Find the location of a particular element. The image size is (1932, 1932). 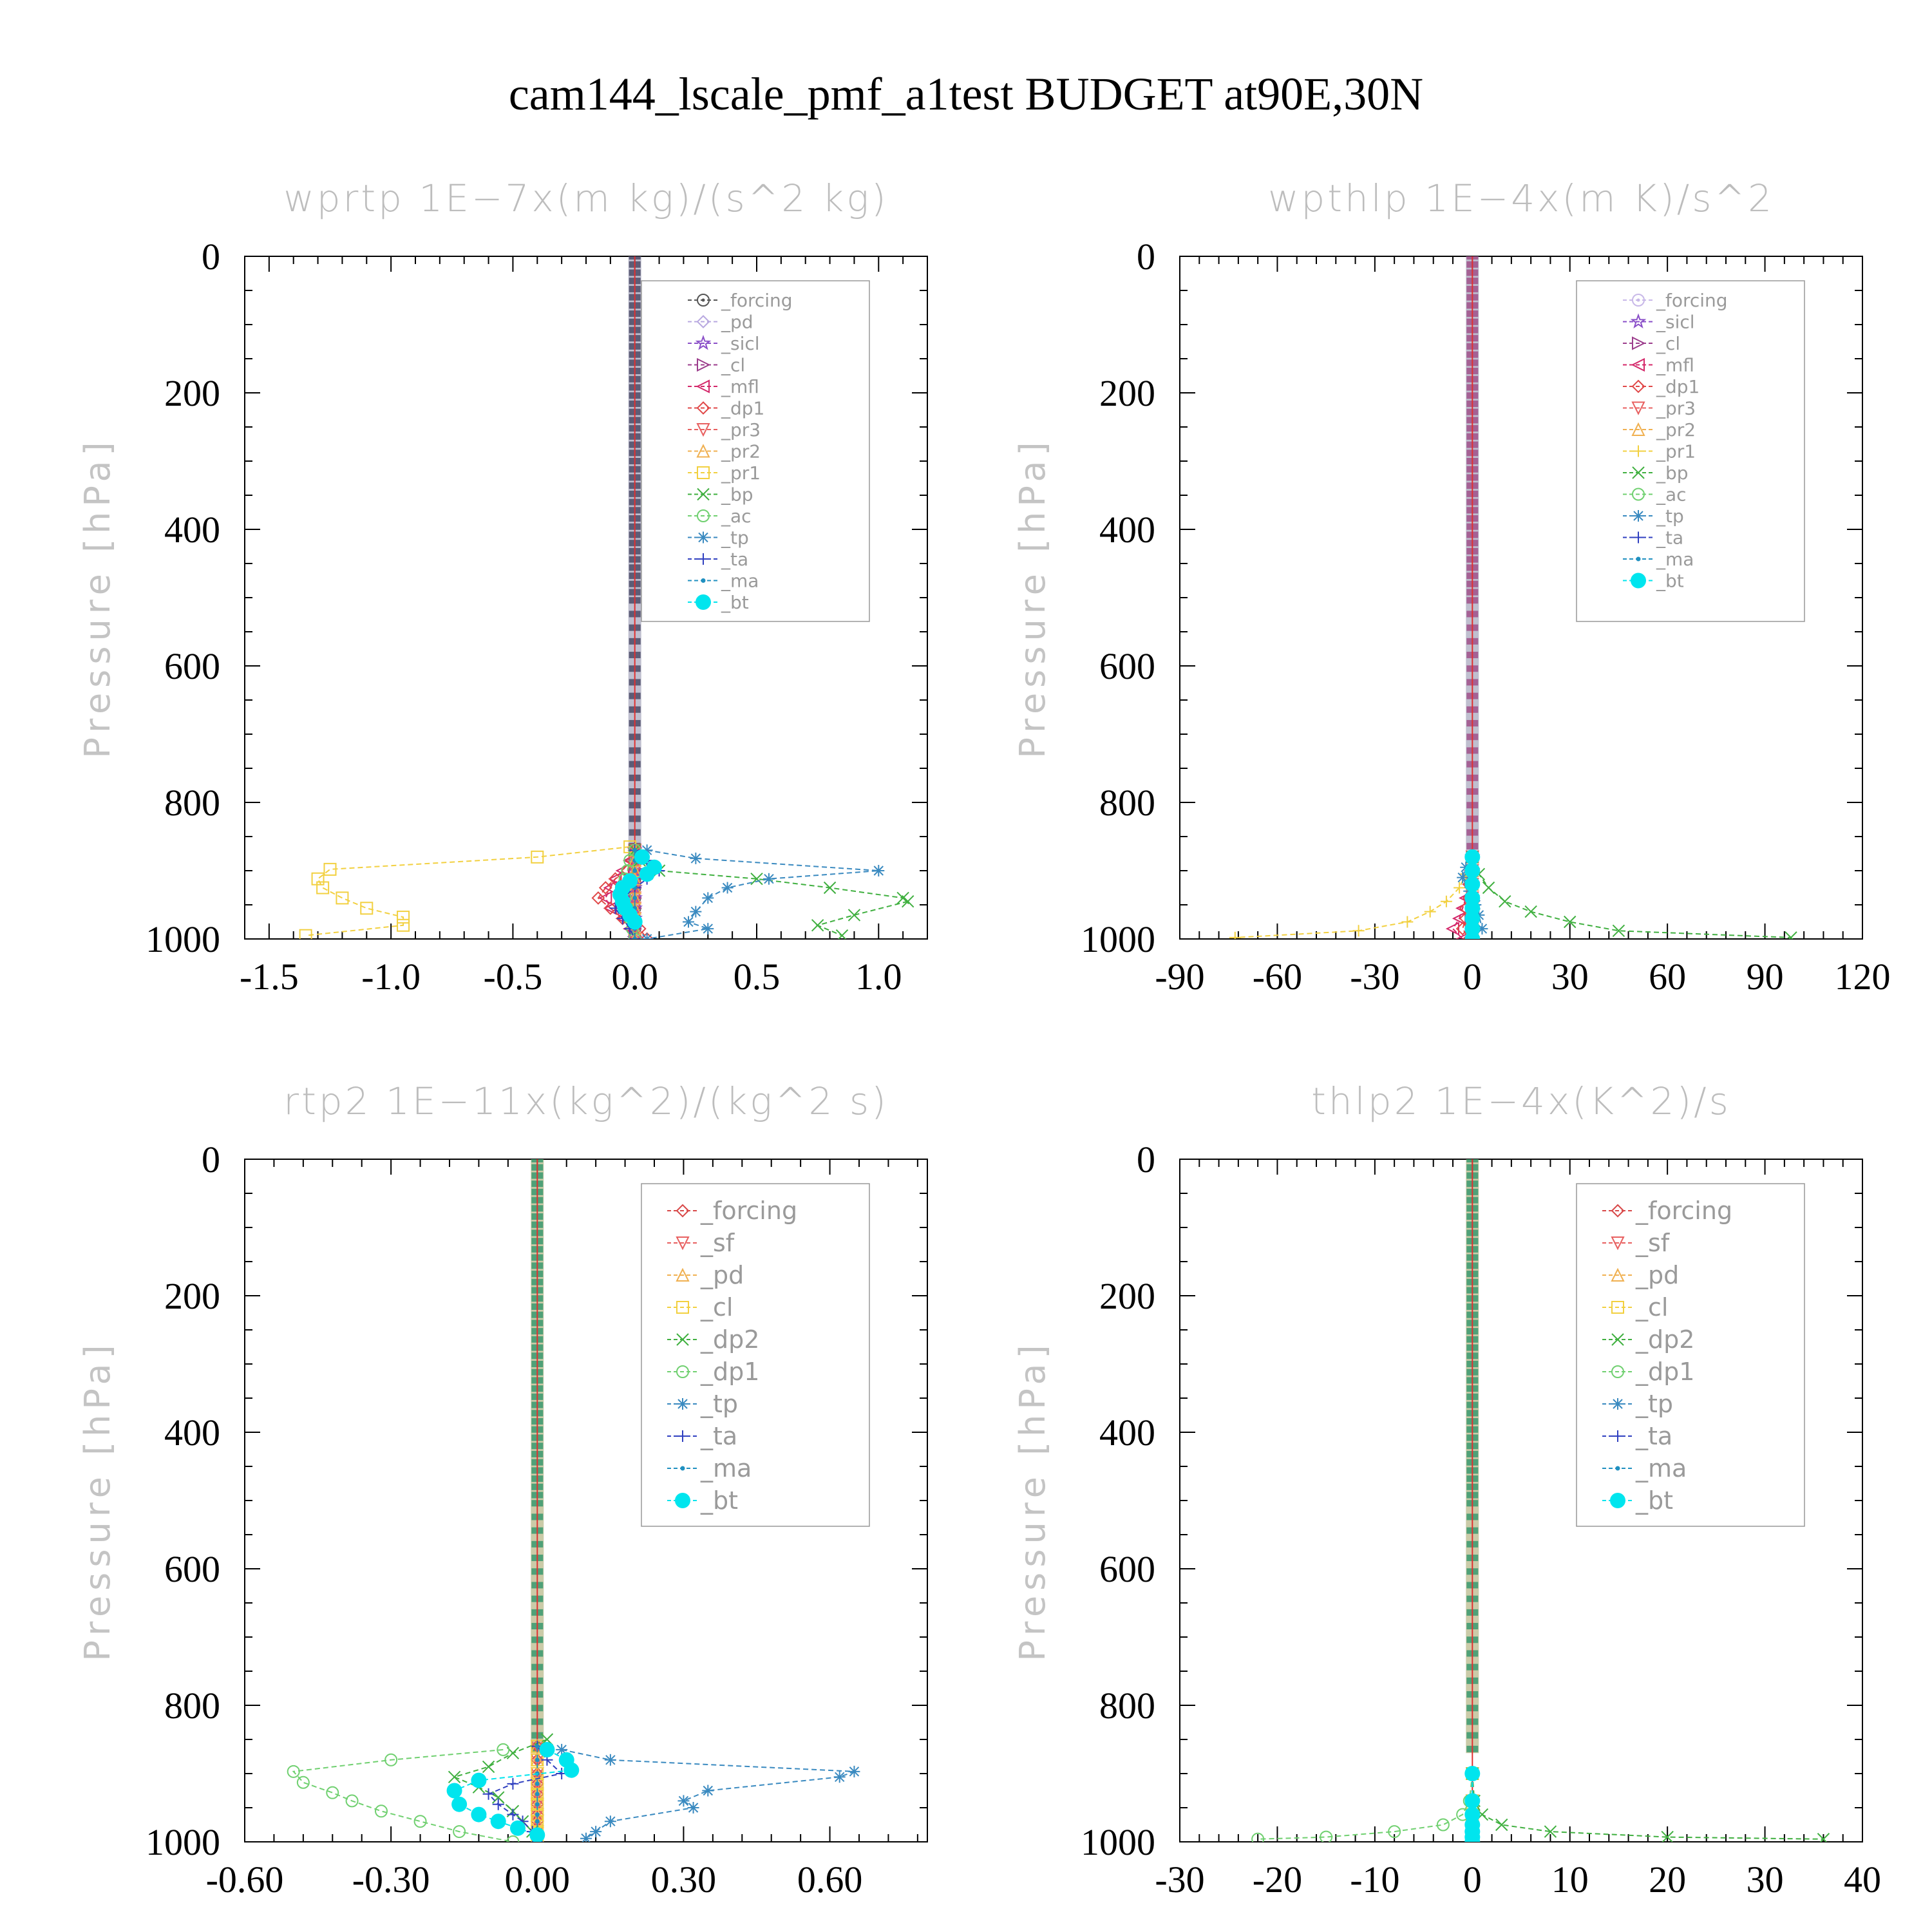

legend-entry: _sicl is located at coordinates (741, 343).